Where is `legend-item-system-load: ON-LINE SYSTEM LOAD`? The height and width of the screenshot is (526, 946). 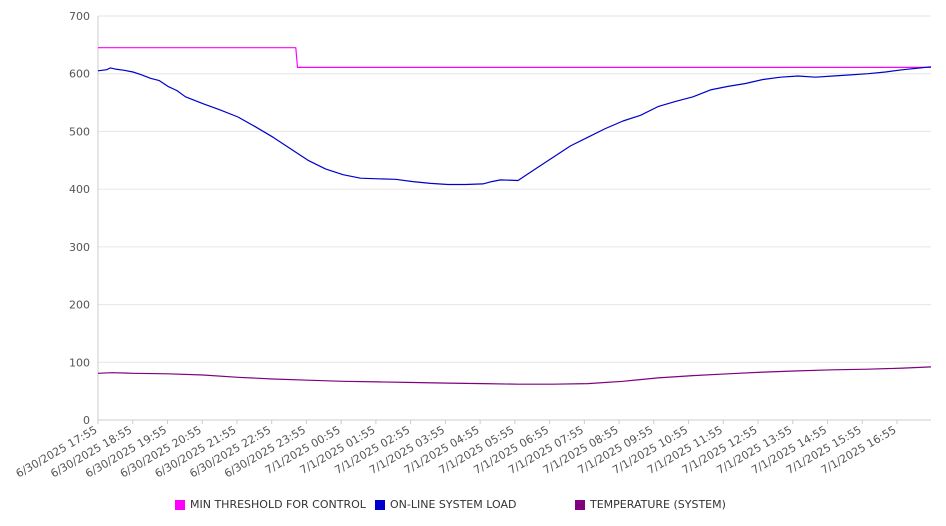 legend-item-system-load: ON-LINE SYSTEM LOAD is located at coordinates (445, 504).